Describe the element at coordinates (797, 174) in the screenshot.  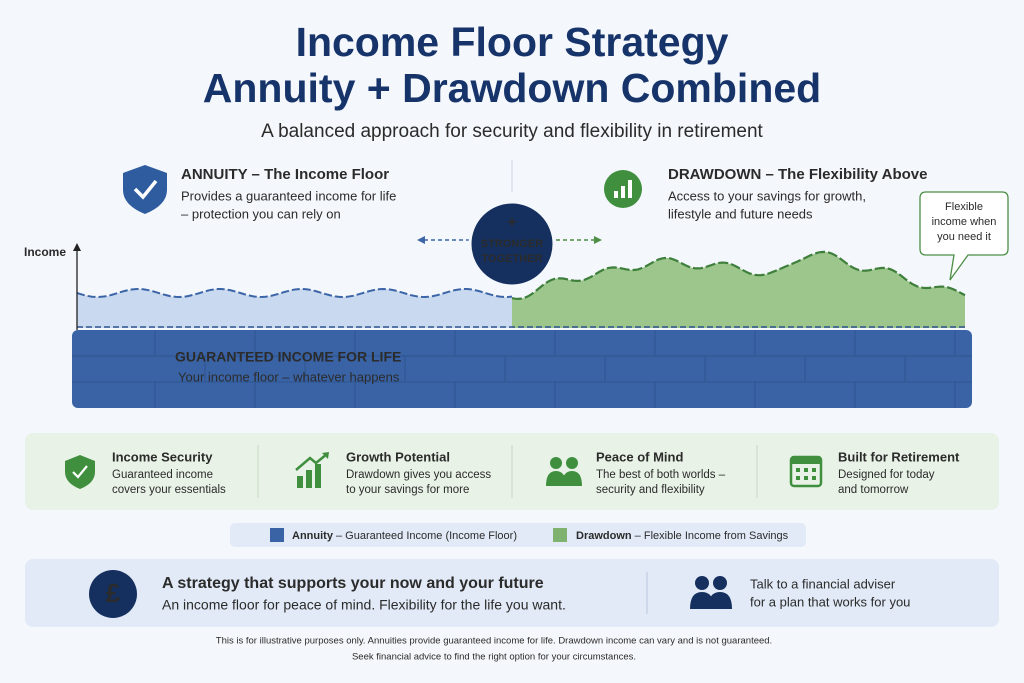
I see `drawdown-heading: DRAWDOWN – The Flexibility Above` at that location.